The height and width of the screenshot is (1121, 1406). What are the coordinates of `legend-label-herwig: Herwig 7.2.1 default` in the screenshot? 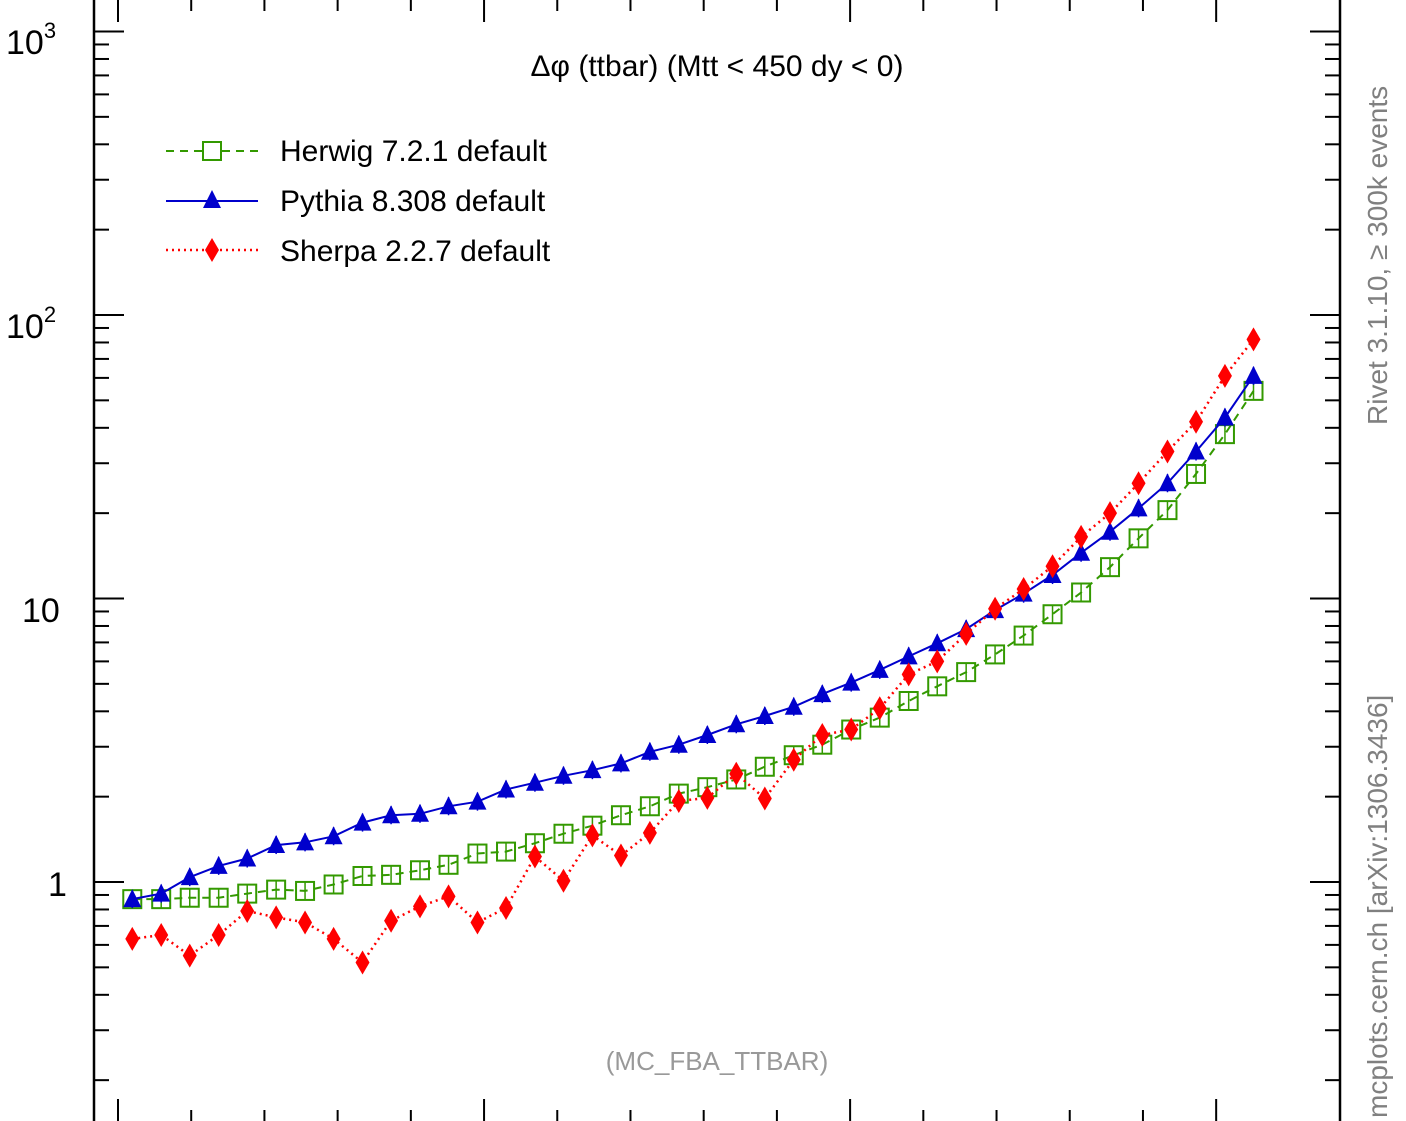 It's located at (413, 151).